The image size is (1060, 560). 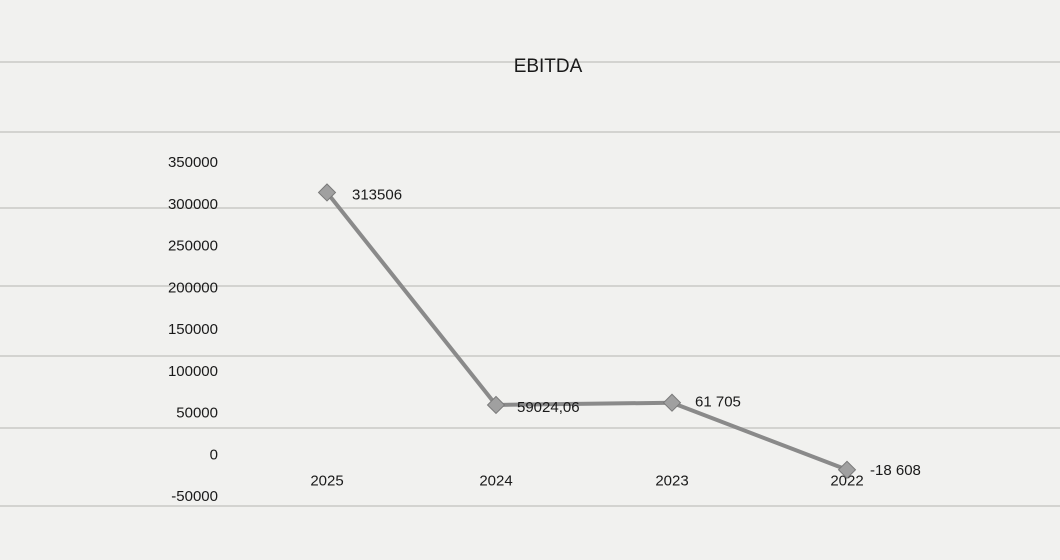 What do you see at coordinates (193, 204) in the screenshot?
I see `y-tick-label: 300000` at bounding box center [193, 204].